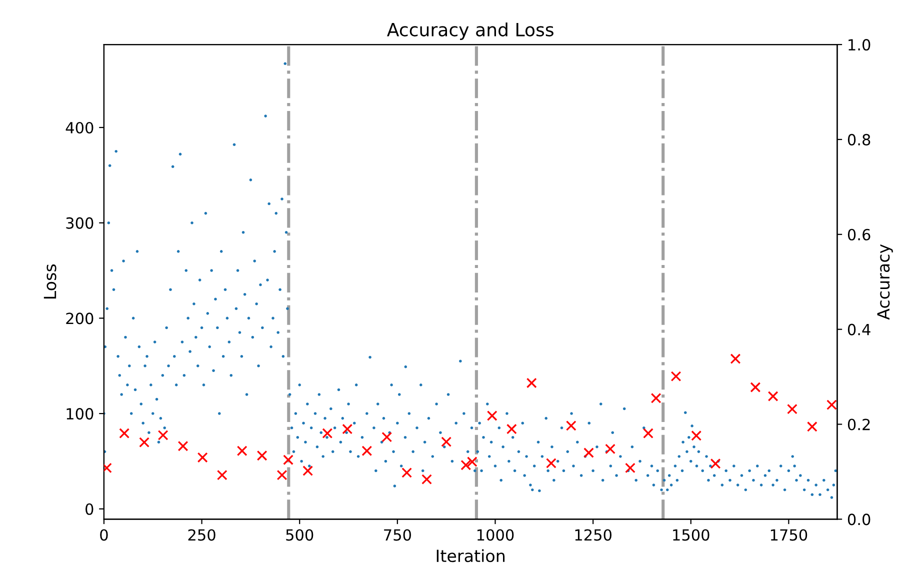 This screenshot has width=920, height=586. Describe the element at coordinates (104, 535) in the screenshot. I see `x-tick-label: 0` at that location.